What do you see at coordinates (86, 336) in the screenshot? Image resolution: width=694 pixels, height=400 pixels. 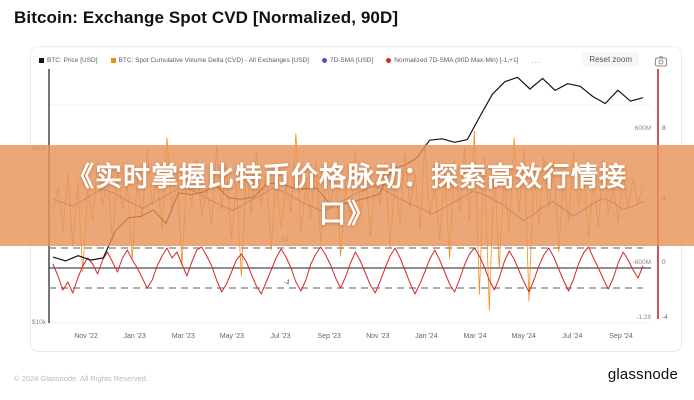 I see `x-axis-tick: Nov '22` at bounding box center [86, 336].